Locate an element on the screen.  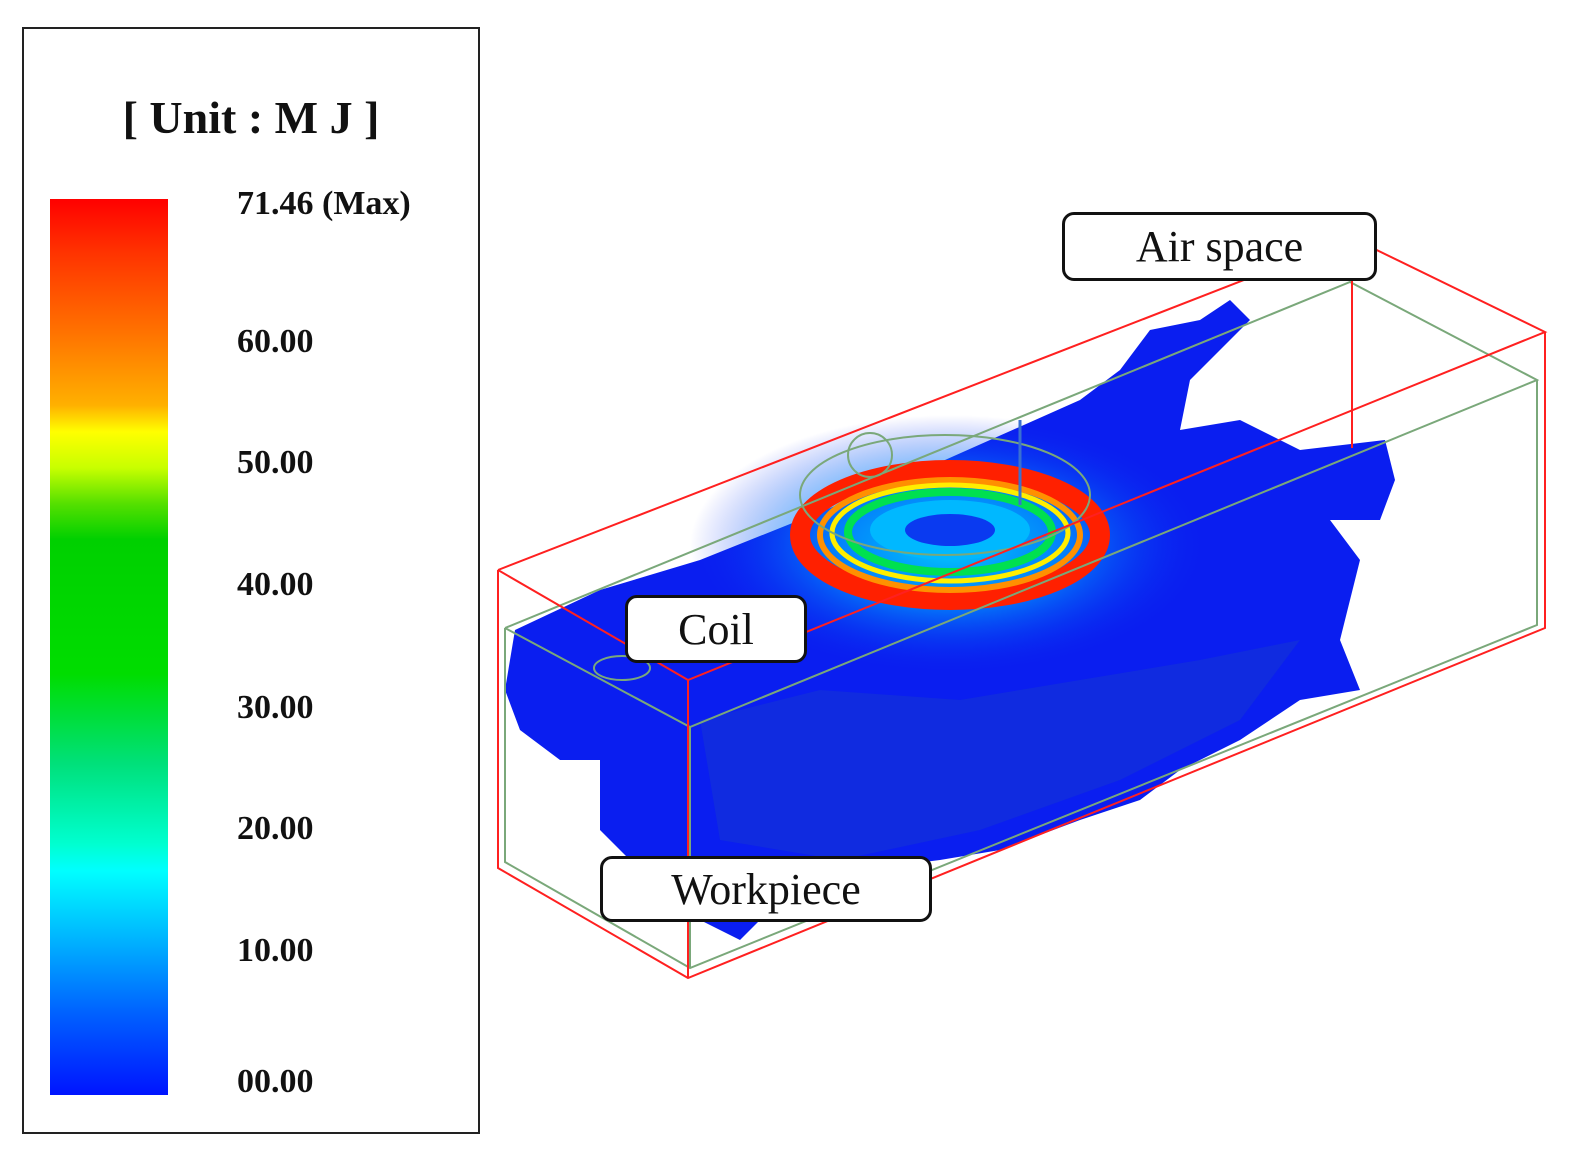
tick-label-60: 60.00 is located at coordinates (275, 341).